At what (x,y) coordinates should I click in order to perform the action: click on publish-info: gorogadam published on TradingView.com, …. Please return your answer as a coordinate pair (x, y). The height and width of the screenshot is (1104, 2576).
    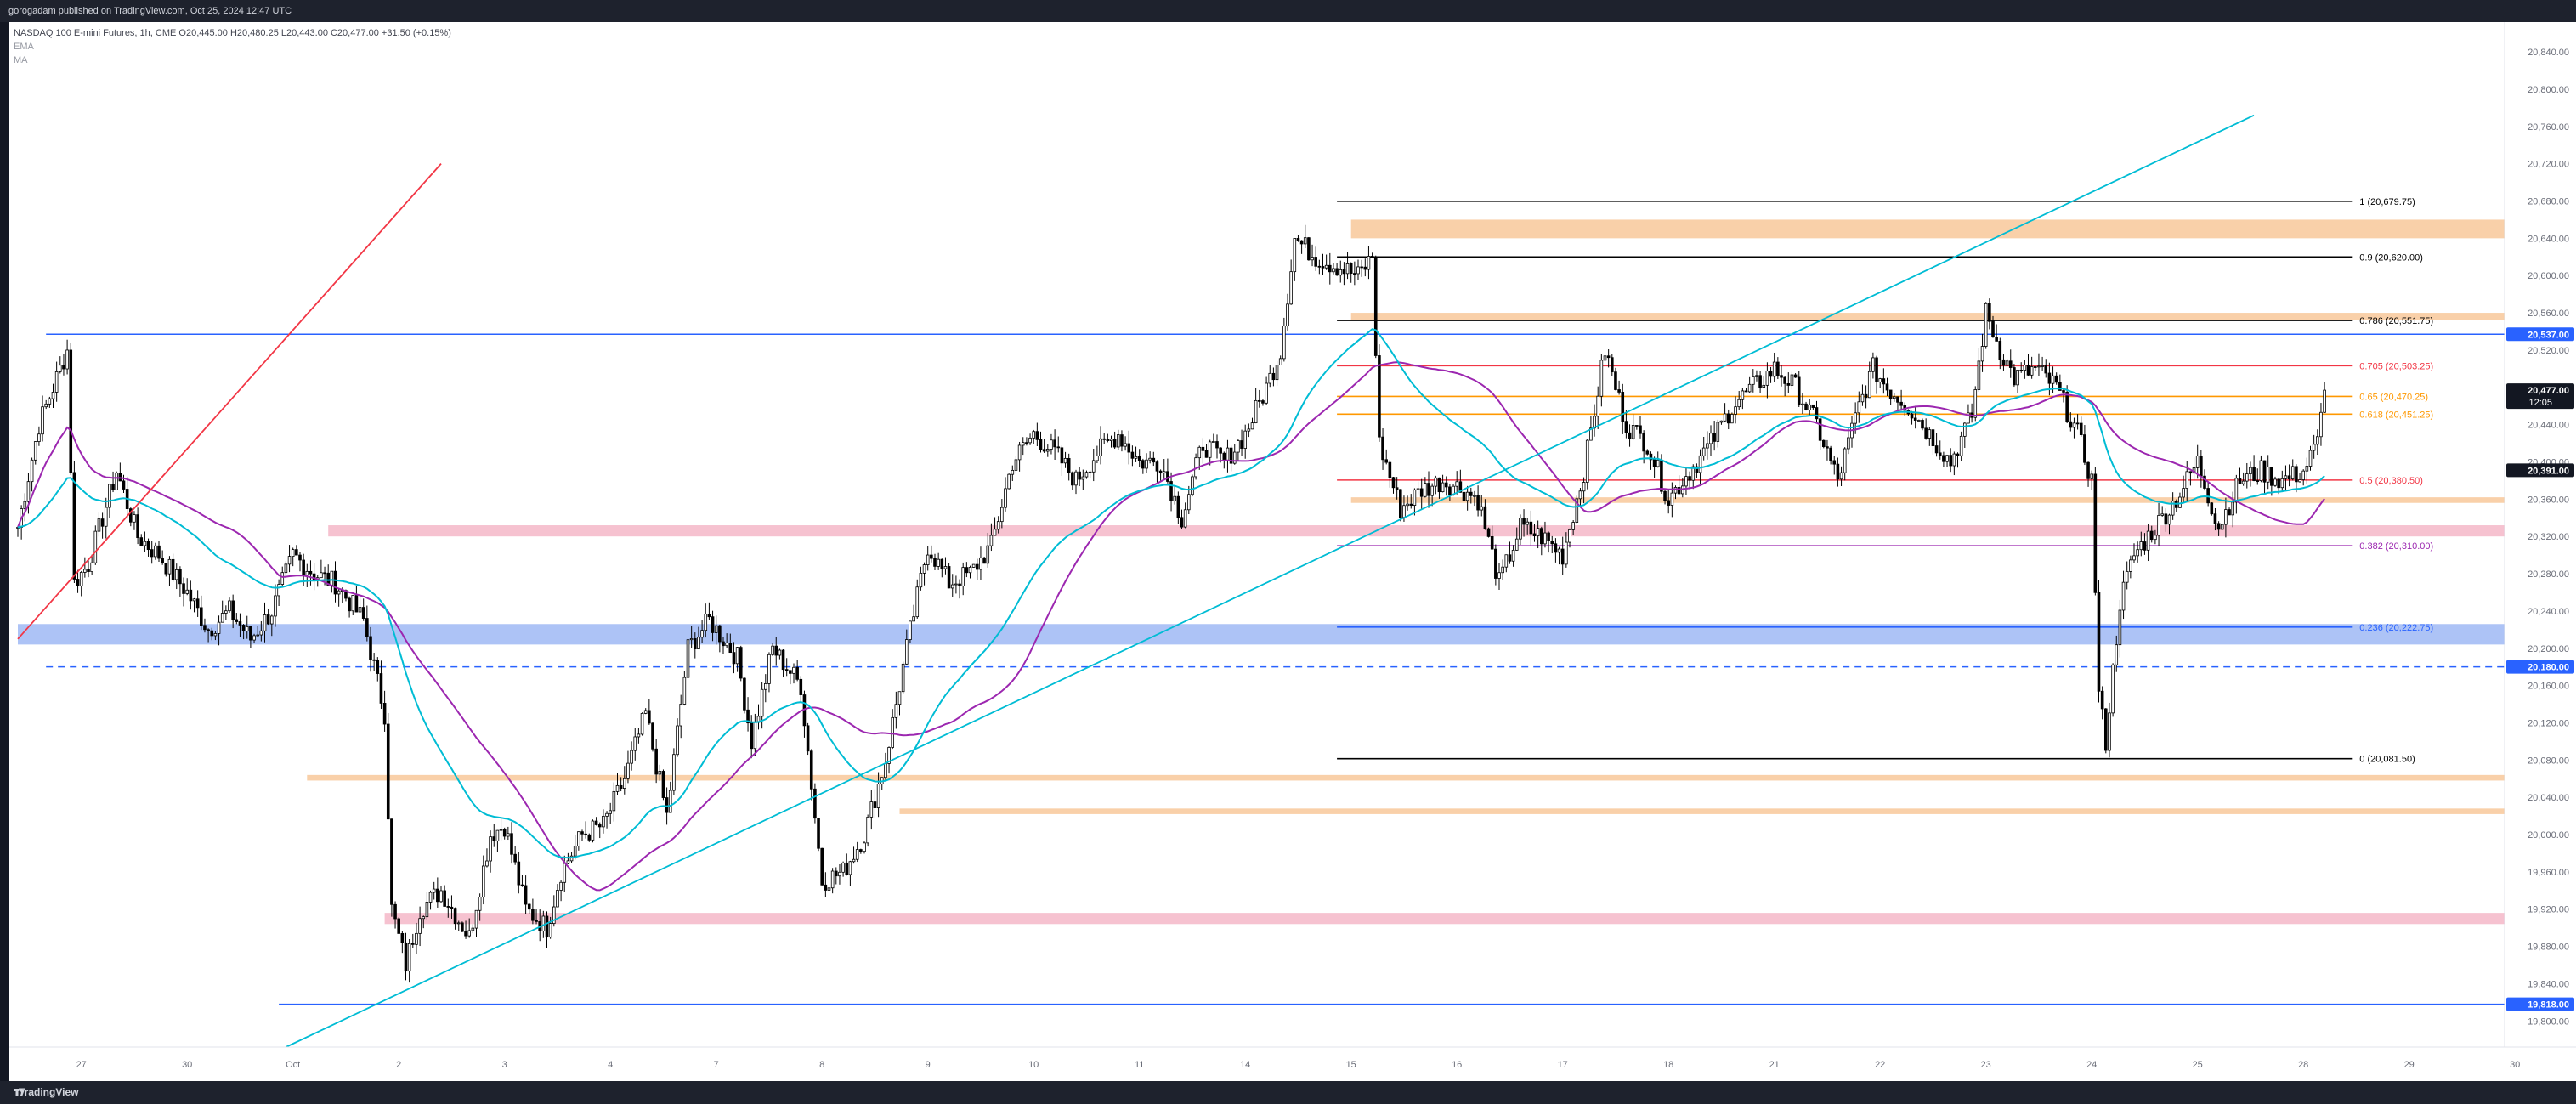
    Looking at the image, I should click on (150, 11).